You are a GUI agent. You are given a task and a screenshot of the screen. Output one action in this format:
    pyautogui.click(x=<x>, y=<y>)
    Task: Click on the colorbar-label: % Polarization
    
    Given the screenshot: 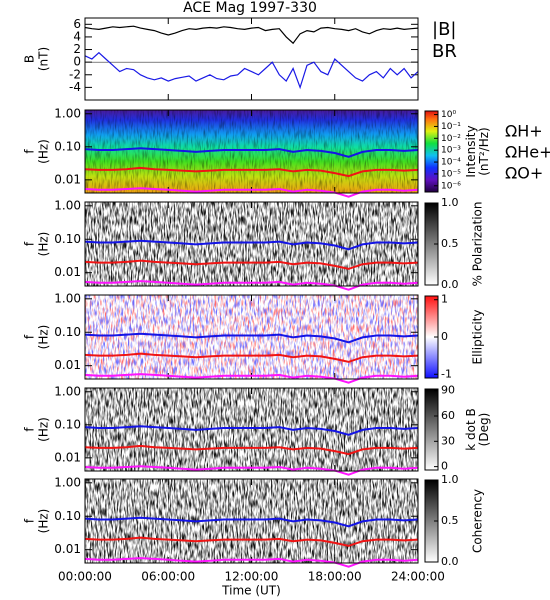 What is the action you would take?
    pyautogui.click(x=478, y=244)
    